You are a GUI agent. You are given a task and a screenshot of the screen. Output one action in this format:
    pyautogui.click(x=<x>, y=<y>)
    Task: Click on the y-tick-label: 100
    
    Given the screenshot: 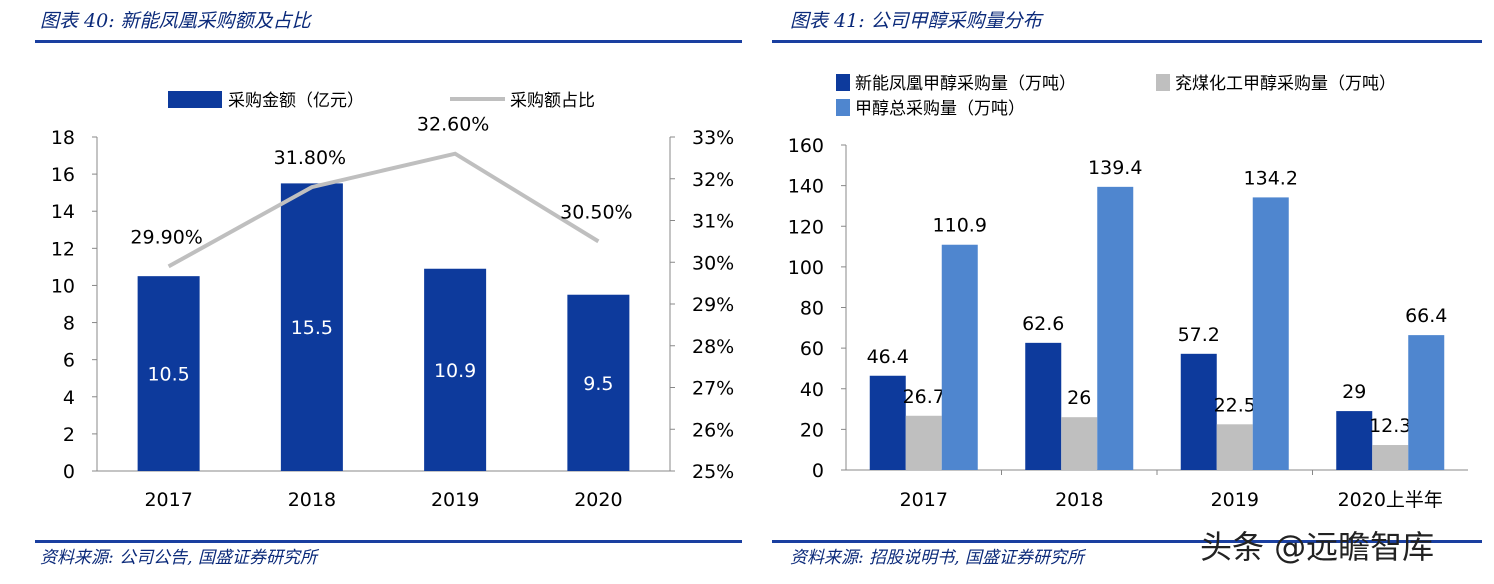 What is the action you would take?
    pyautogui.click(x=806, y=268)
    